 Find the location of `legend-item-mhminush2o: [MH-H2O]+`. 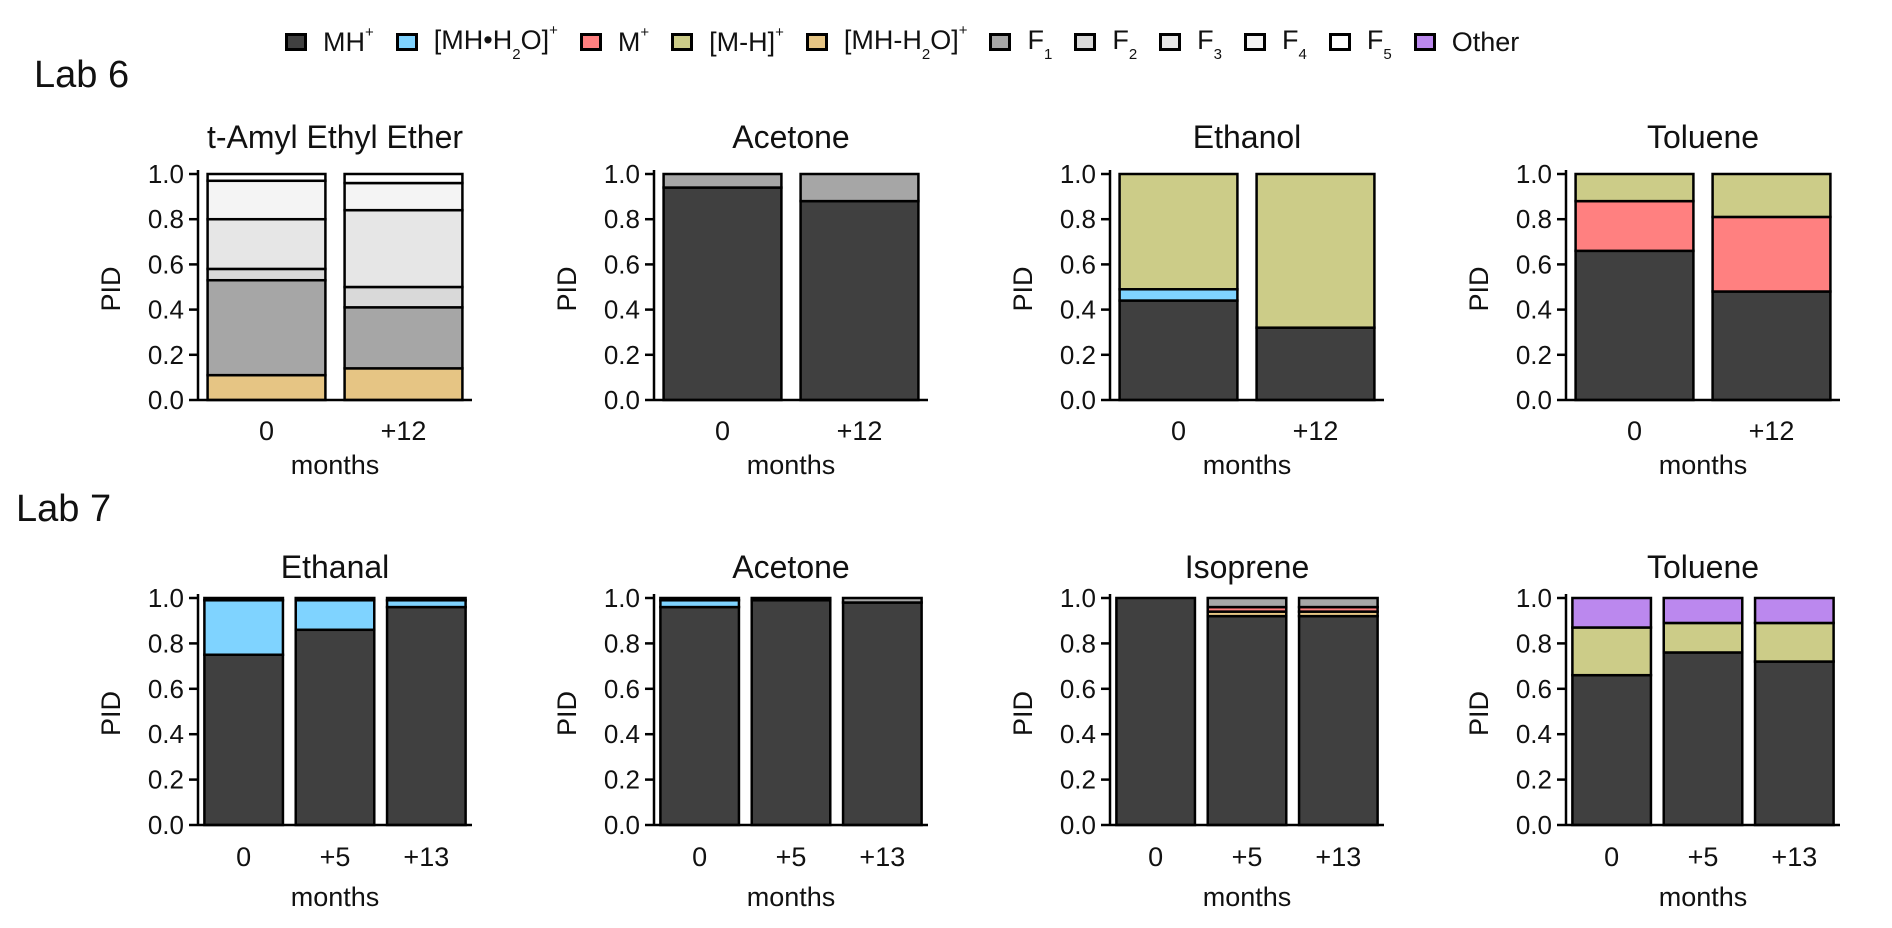

legend-item-mhminush2o: [MH-H2O]+ is located at coordinates (886, 42).